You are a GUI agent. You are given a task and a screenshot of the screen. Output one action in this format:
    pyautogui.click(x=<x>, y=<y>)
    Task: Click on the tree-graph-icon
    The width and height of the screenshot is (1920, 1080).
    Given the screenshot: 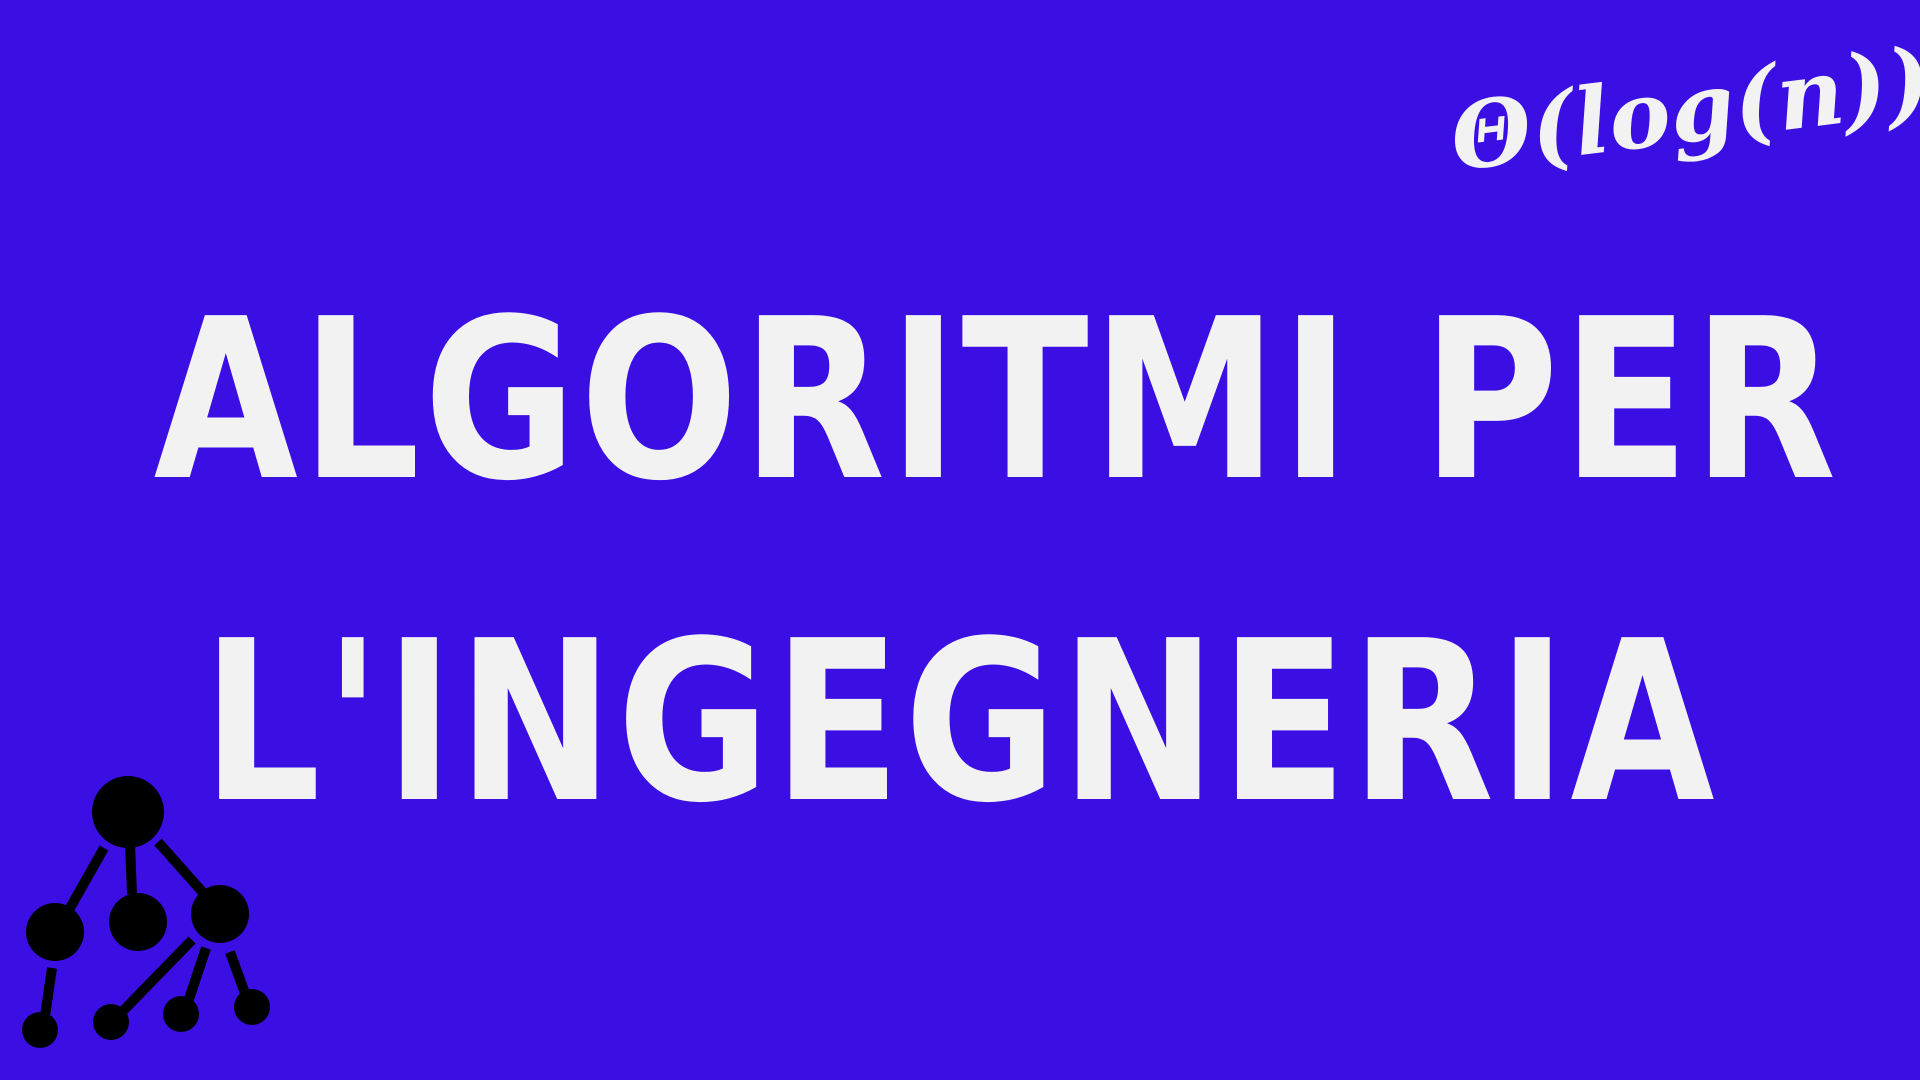 What is the action you would take?
    pyautogui.click(x=146, y=912)
    